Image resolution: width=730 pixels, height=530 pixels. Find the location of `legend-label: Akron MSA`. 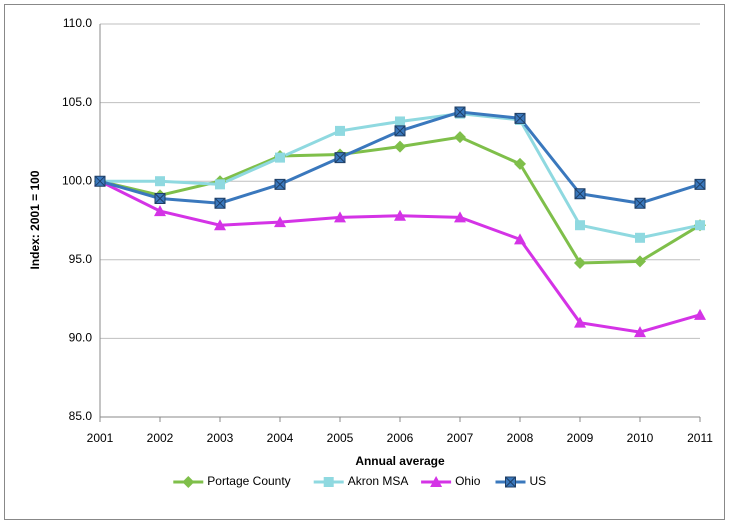

legend-label: Akron MSA is located at coordinates (378, 481).